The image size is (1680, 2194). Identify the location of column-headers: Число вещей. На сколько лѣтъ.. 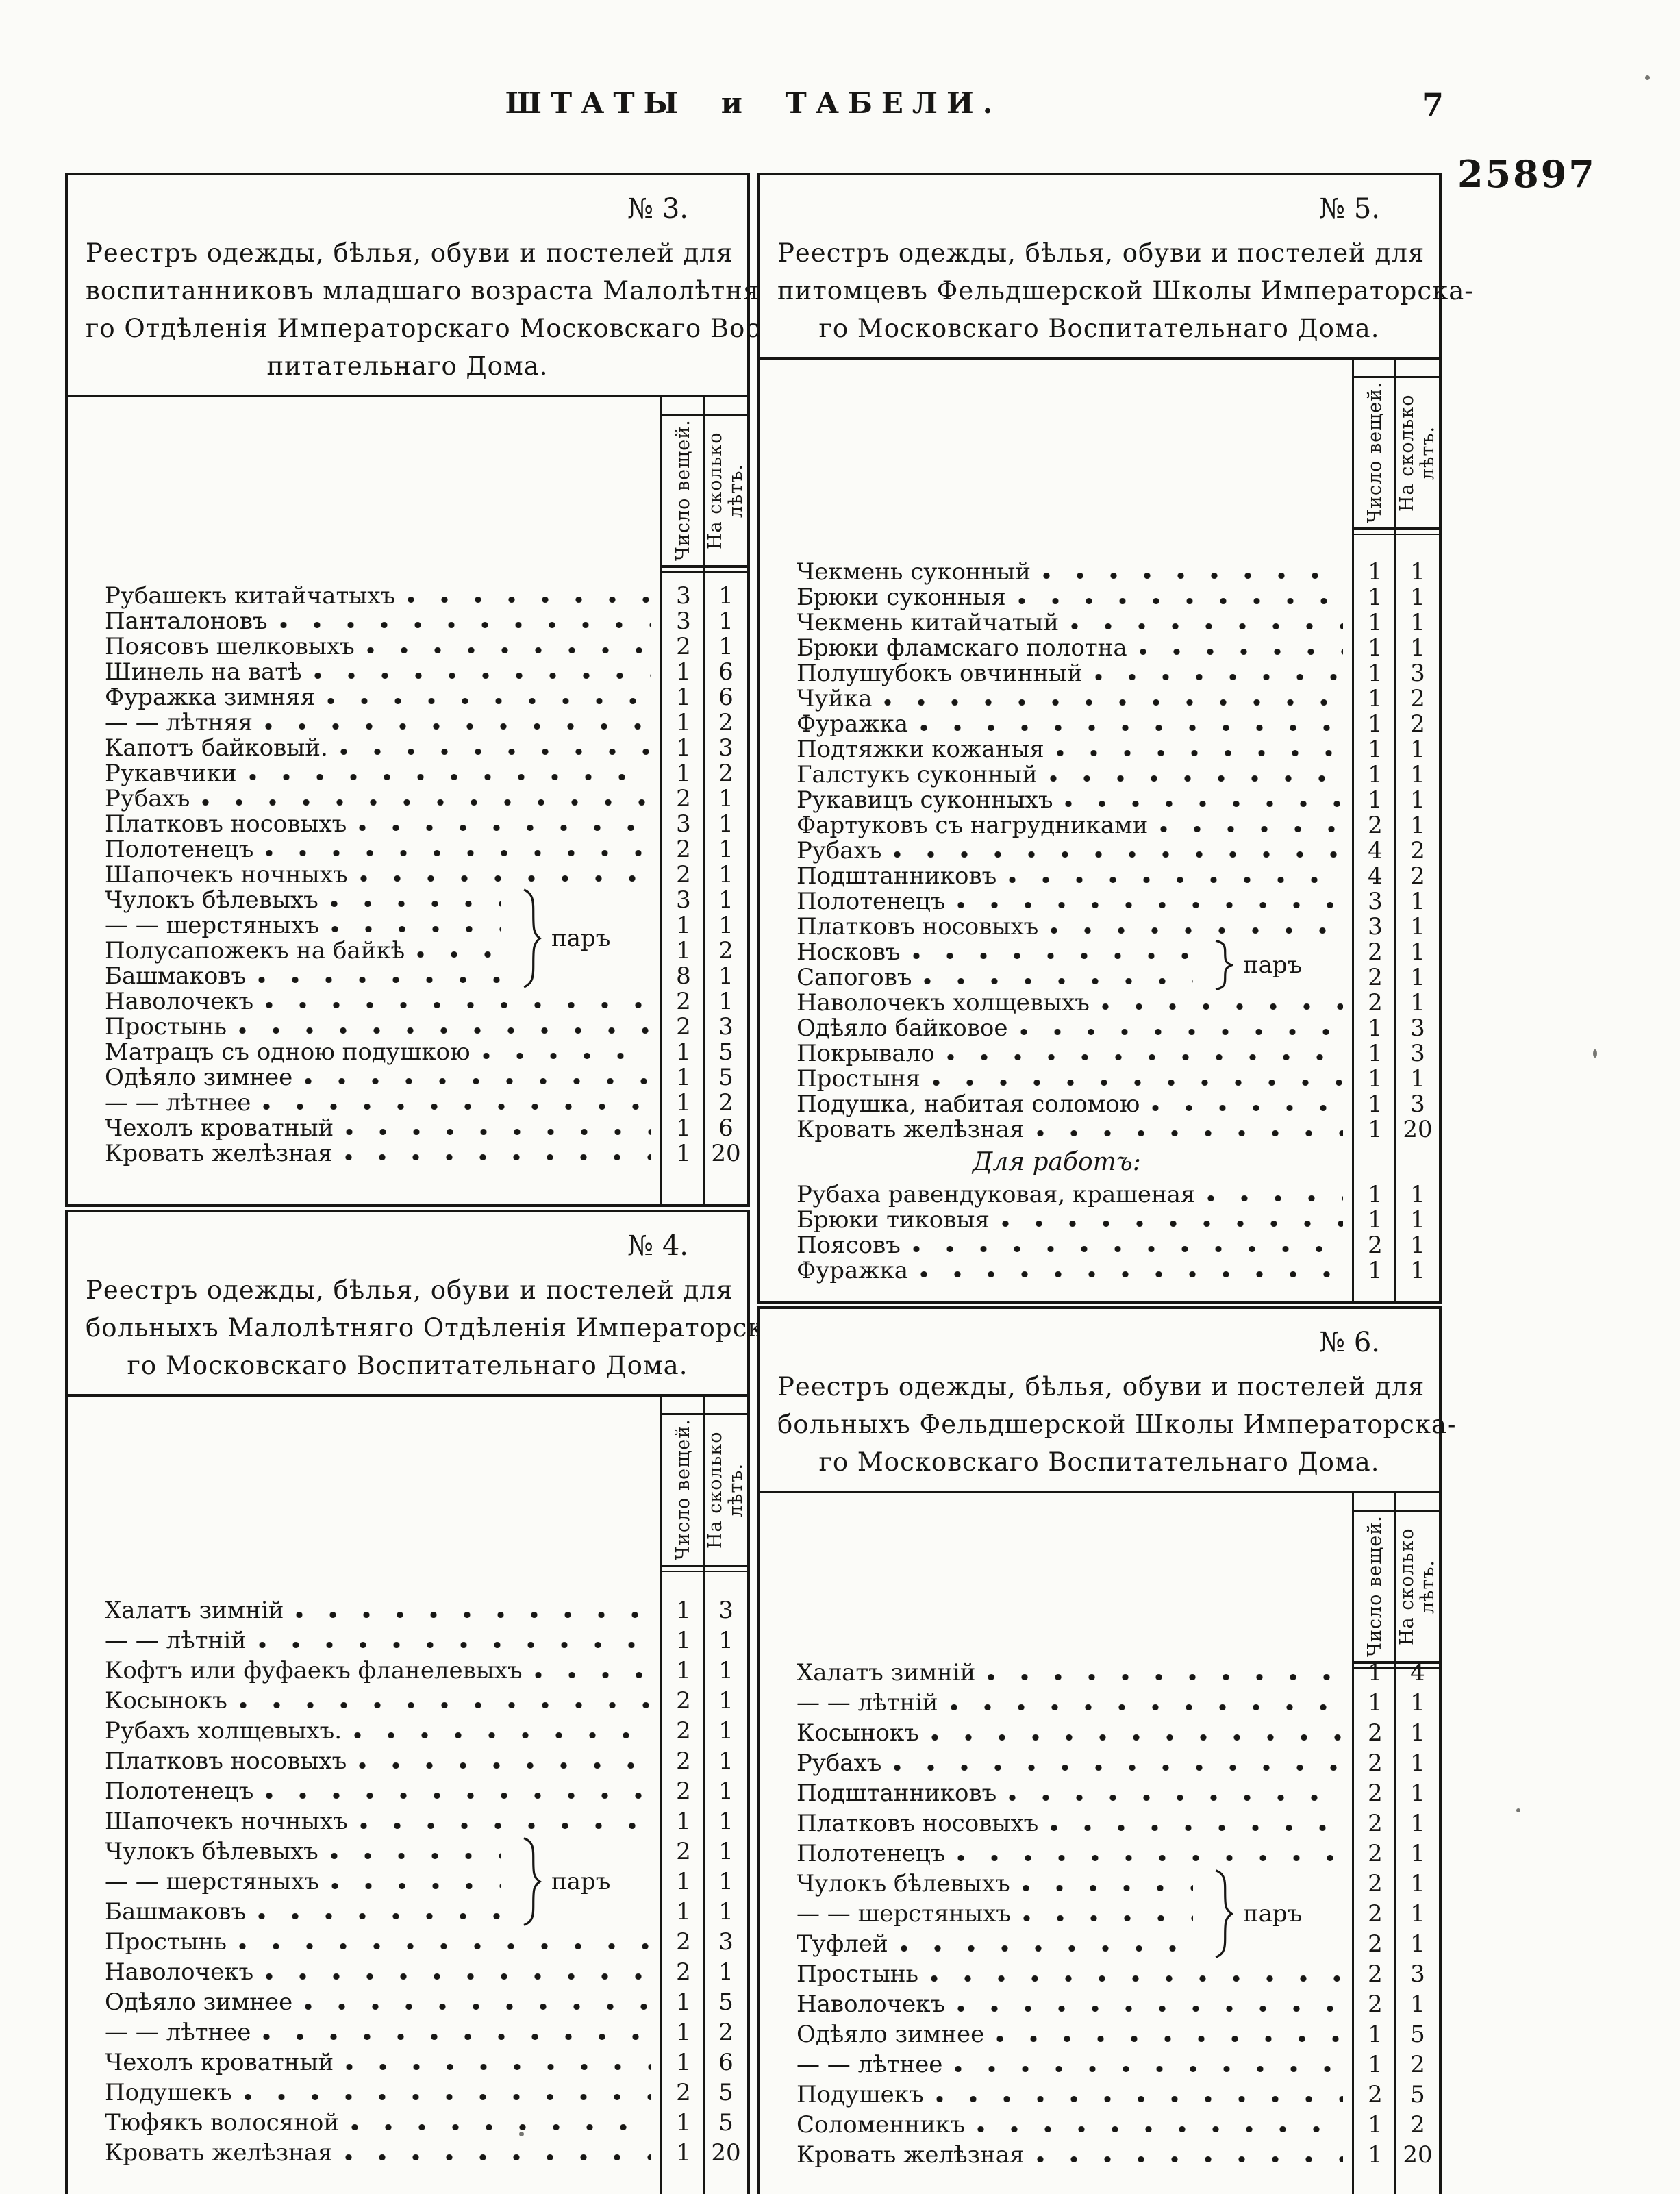
(1396, 1589).